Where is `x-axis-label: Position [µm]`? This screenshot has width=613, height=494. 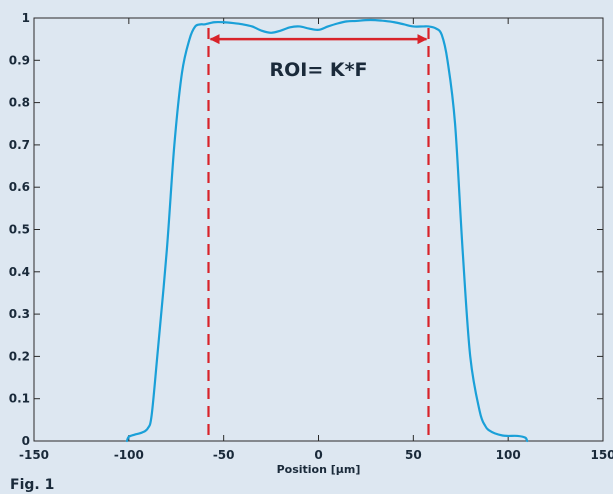 x-axis-label: Position [µm] is located at coordinates (319, 469).